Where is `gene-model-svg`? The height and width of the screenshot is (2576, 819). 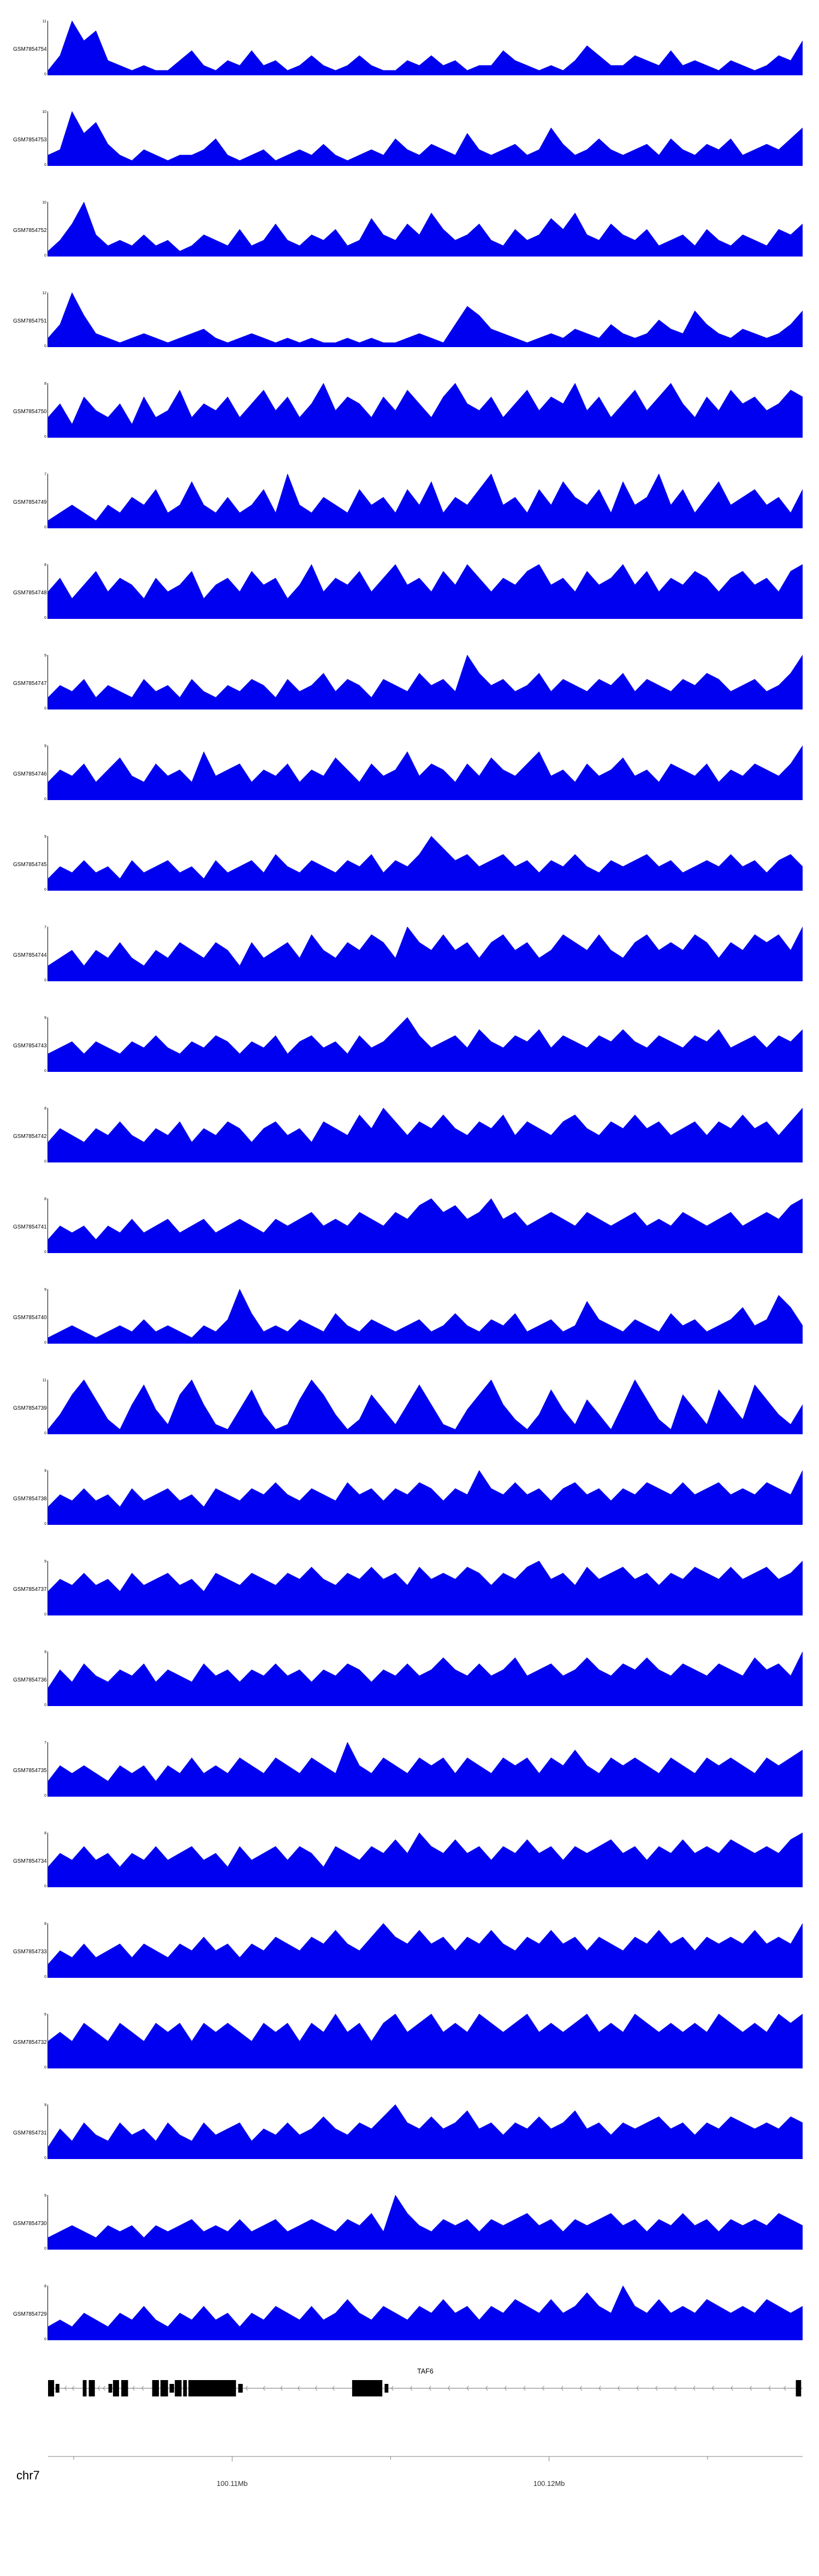
gene-model-svg is located at coordinates (426, 2388).